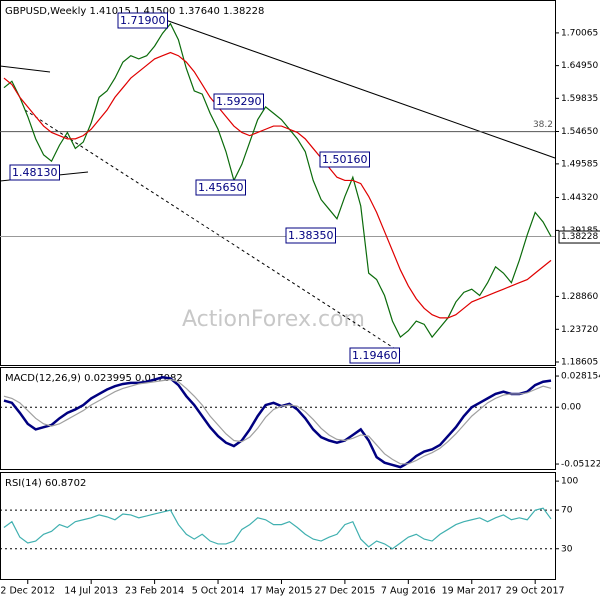 This screenshot has height=600, width=600. I want to click on price-annotation: 1.59290, so click(239, 101).